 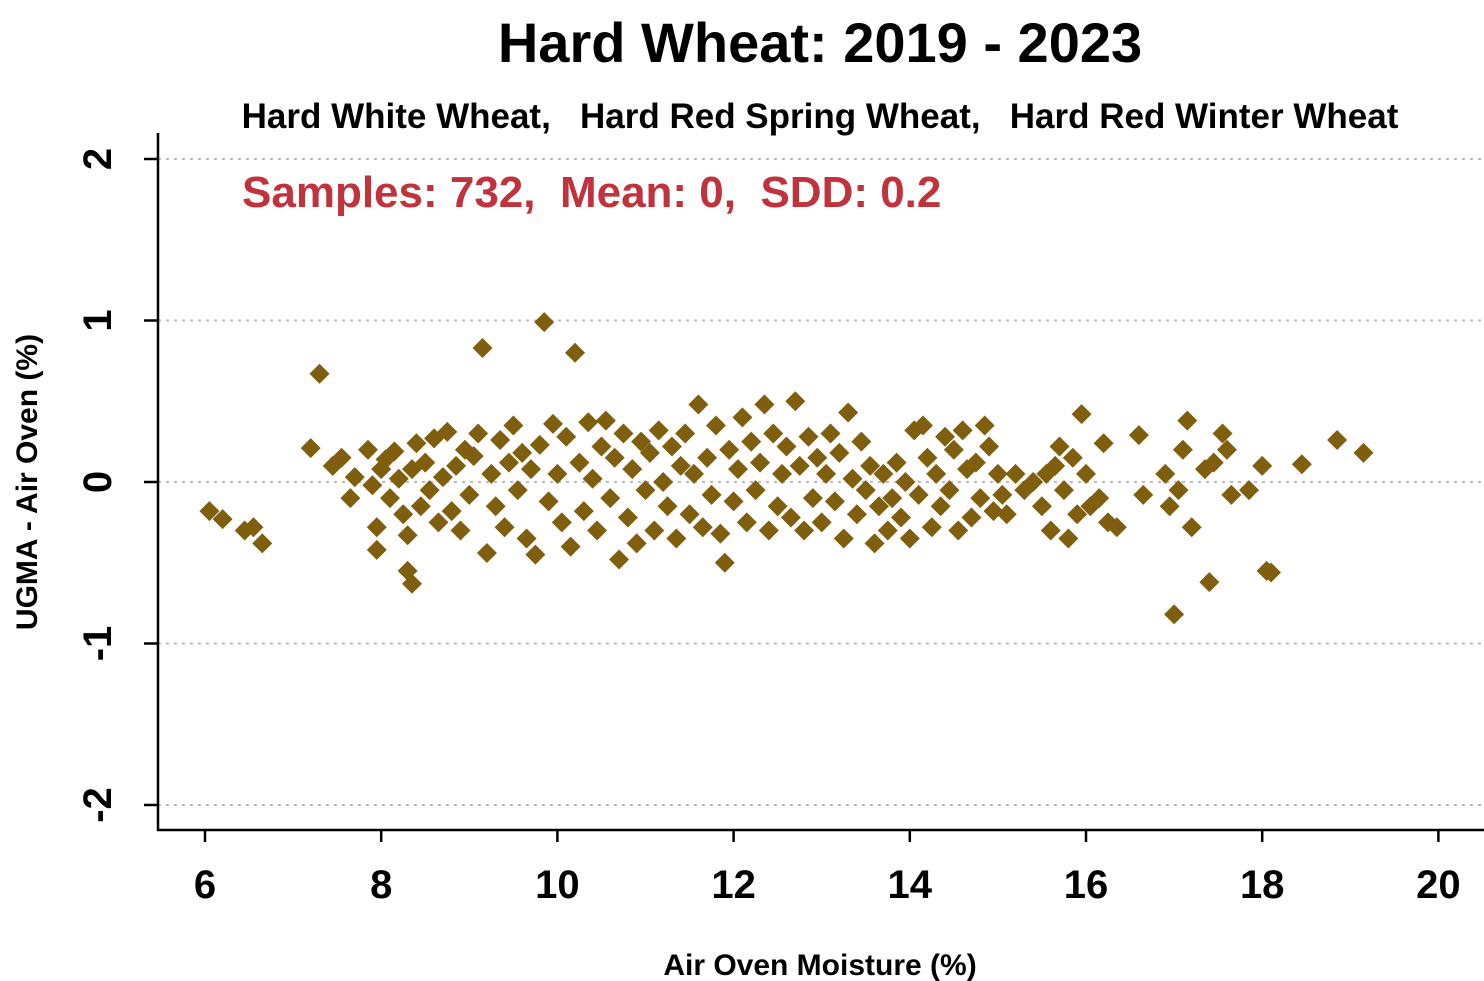 What do you see at coordinates (27, 482) in the screenshot?
I see `y-axis-label: UGMA - Air Oven (%)` at bounding box center [27, 482].